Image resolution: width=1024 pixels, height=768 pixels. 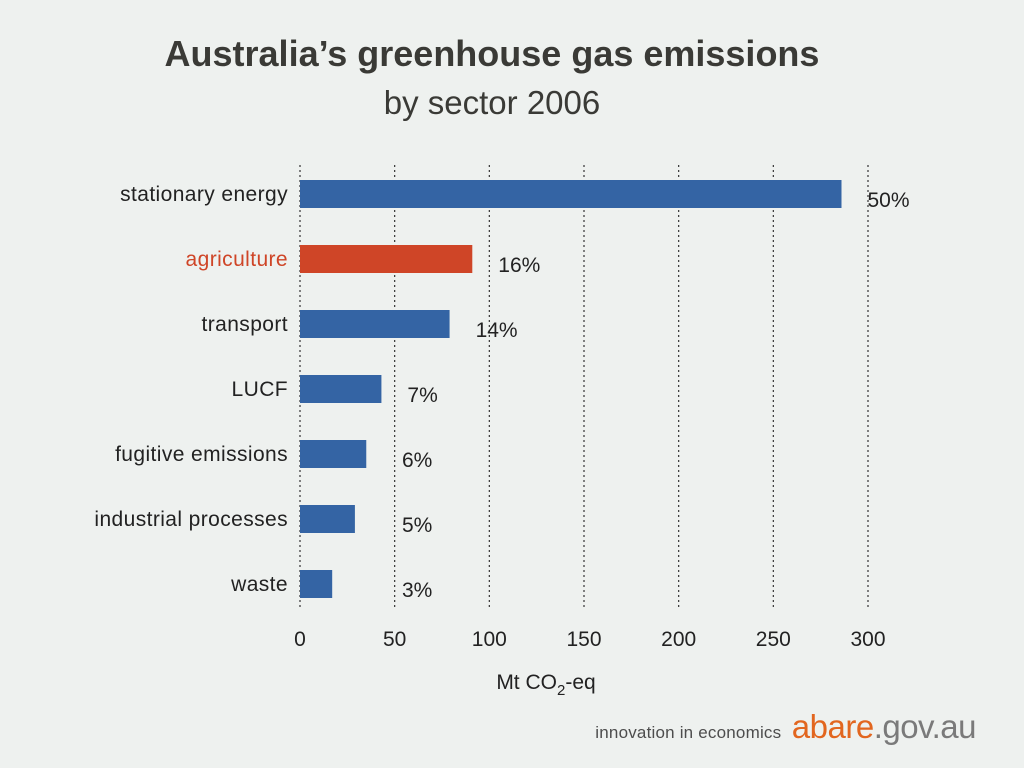 What do you see at coordinates (678, 639) in the screenshot?
I see `x-tick-label: 200` at bounding box center [678, 639].